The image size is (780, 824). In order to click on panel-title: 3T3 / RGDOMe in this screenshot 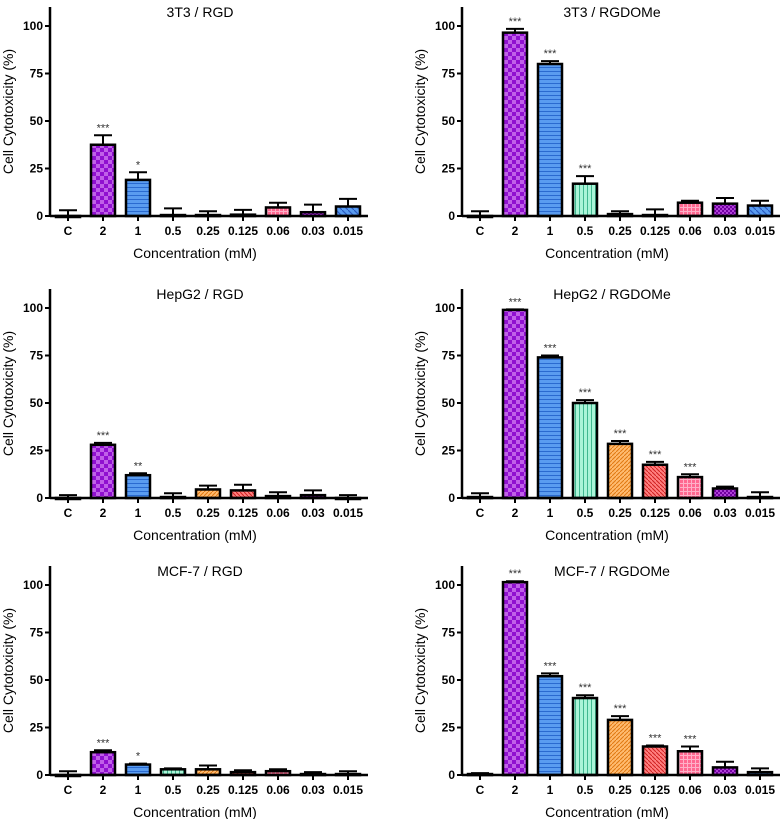, I will do `click(611, 12)`.